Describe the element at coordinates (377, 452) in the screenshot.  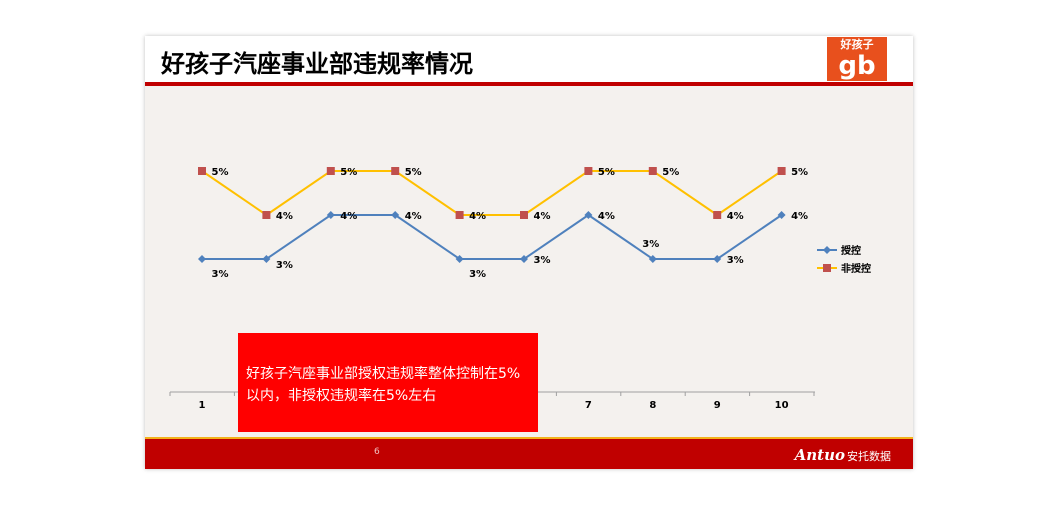
I see `page-number: 6` at that location.